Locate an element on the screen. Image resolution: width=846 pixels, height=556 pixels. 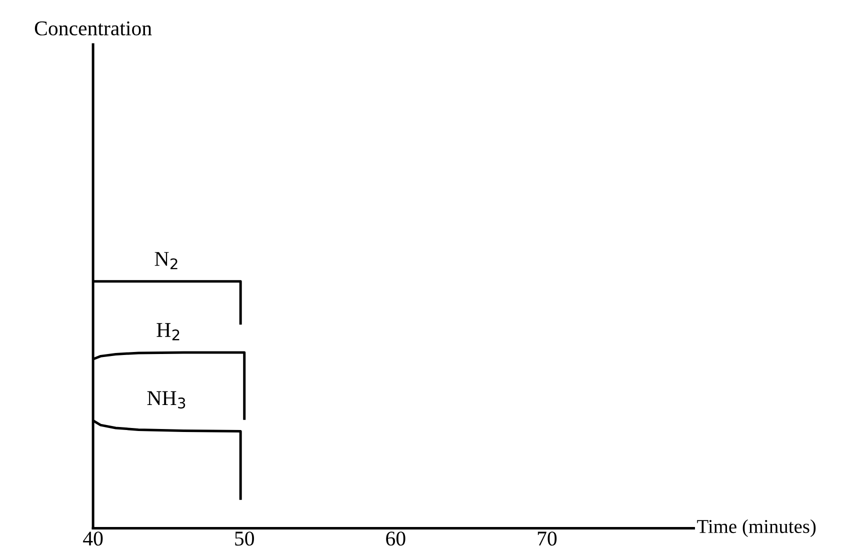
x-tick-label: 50 is located at coordinates (244, 539).